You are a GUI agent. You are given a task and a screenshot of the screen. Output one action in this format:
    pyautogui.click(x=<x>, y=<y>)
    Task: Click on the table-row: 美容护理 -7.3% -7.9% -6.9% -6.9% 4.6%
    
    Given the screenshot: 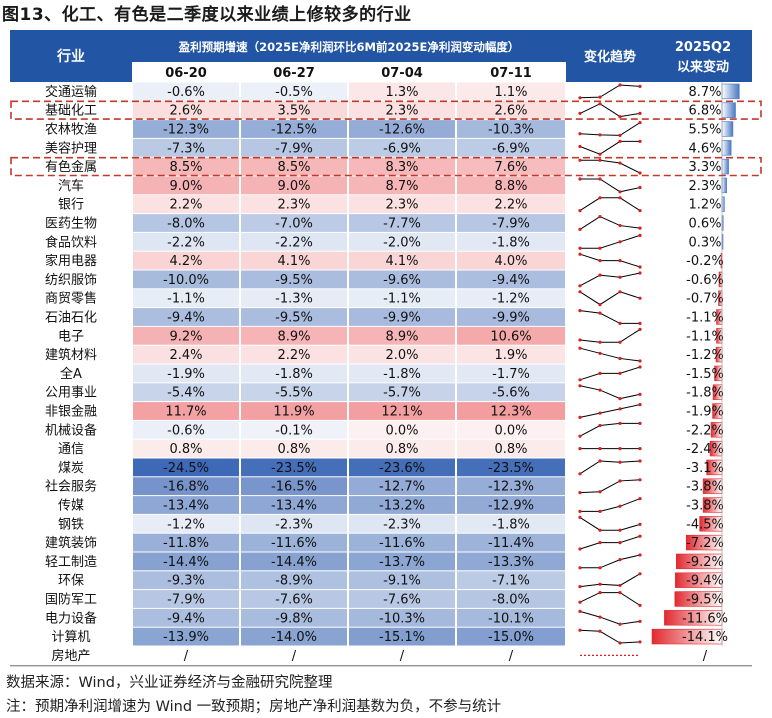 What is the action you would take?
    pyautogui.click(x=388, y=147)
    